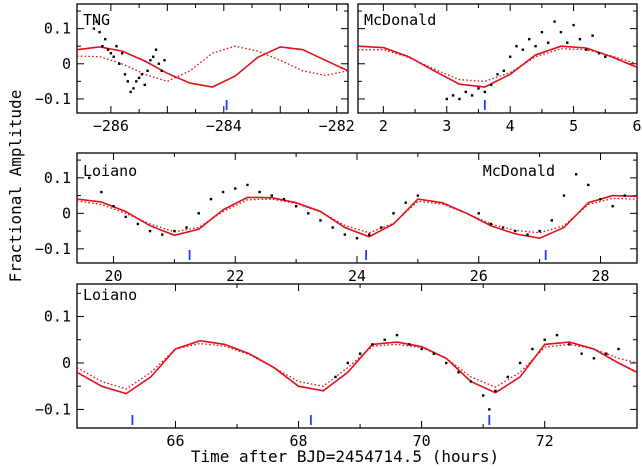  Describe the element at coordinates (96, 20) in the screenshot. I see `observatory-label: TNG` at that location.